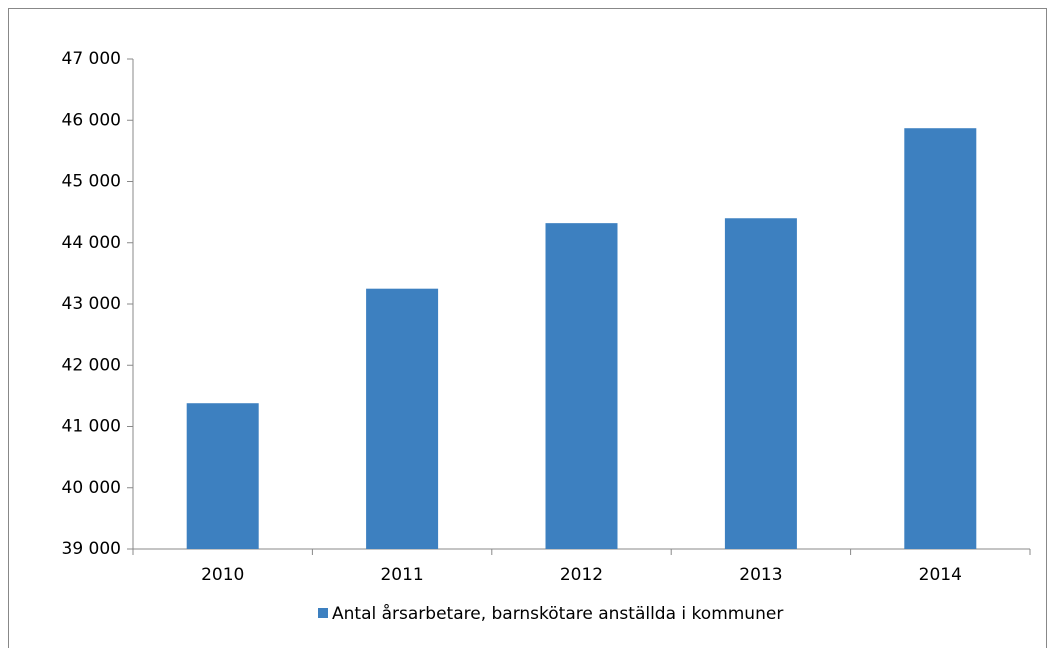 Image resolution: width=1048 pixels, height=648 pixels. I want to click on y-tick-label: 45 000, so click(91, 182).